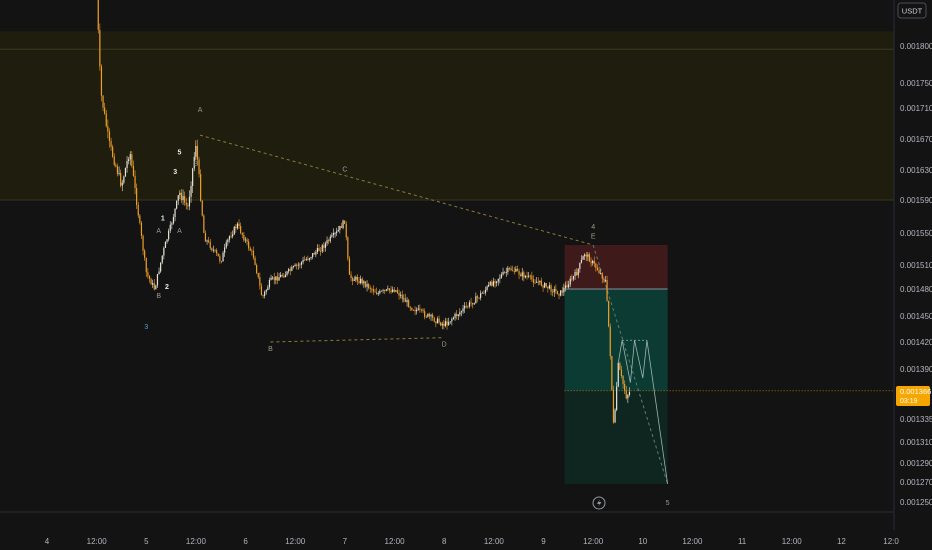 The image size is (932, 550). What do you see at coordinates (396, 190) in the screenshot?
I see `a-to-e-trendline` at bounding box center [396, 190].